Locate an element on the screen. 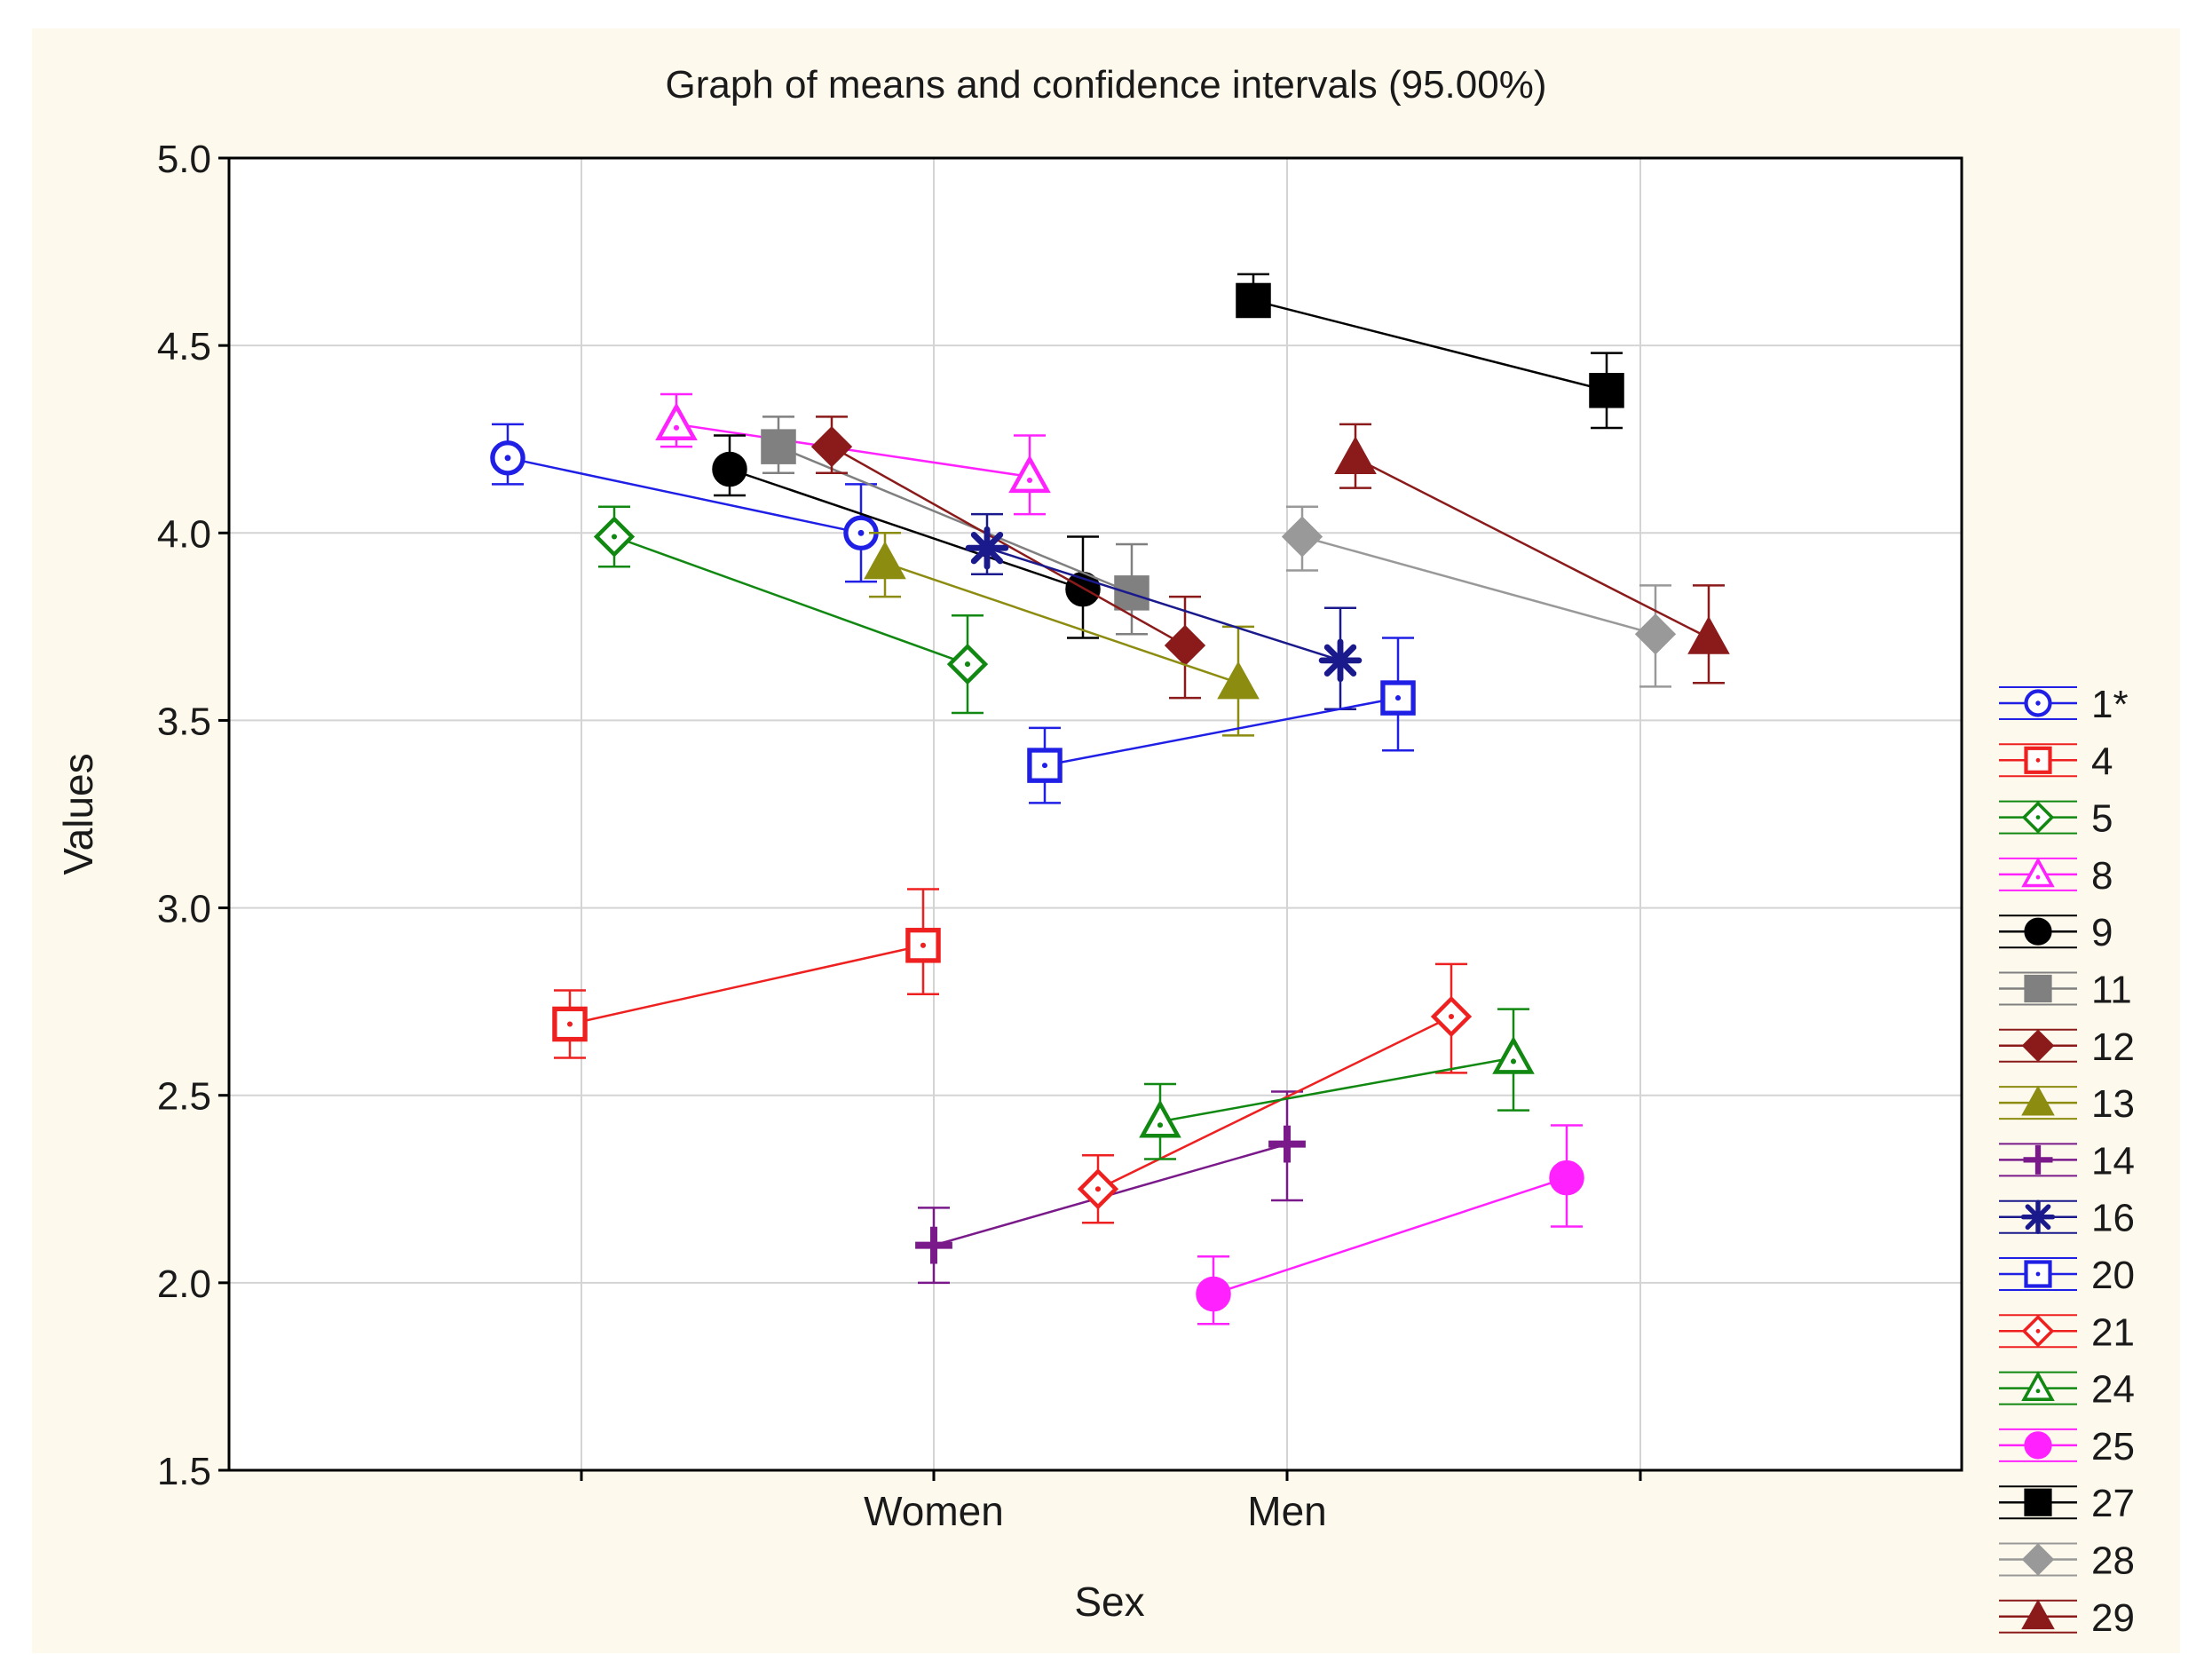 This screenshot has height=1670, width=2212. legend-label: 28 is located at coordinates (2113, 1561).